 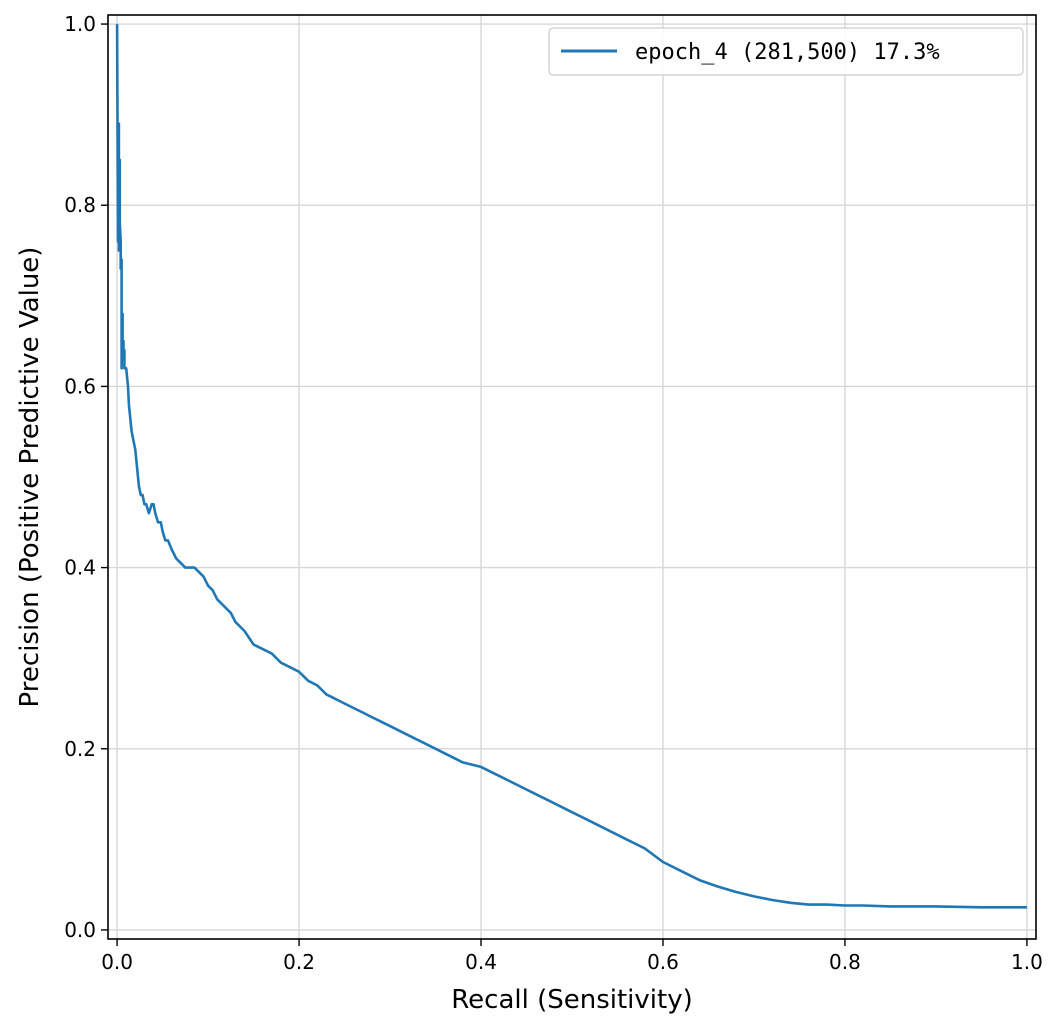 What do you see at coordinates (571, 1000) in the screenshot?
I see `x-axis-label: Recall (Sensitivity)` at bounding box center [571, 1000].